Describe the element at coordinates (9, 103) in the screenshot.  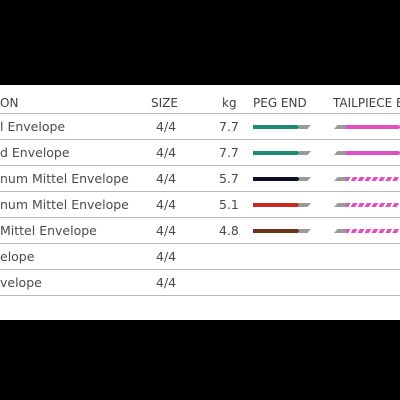
I see `header-name: ON` at that location.